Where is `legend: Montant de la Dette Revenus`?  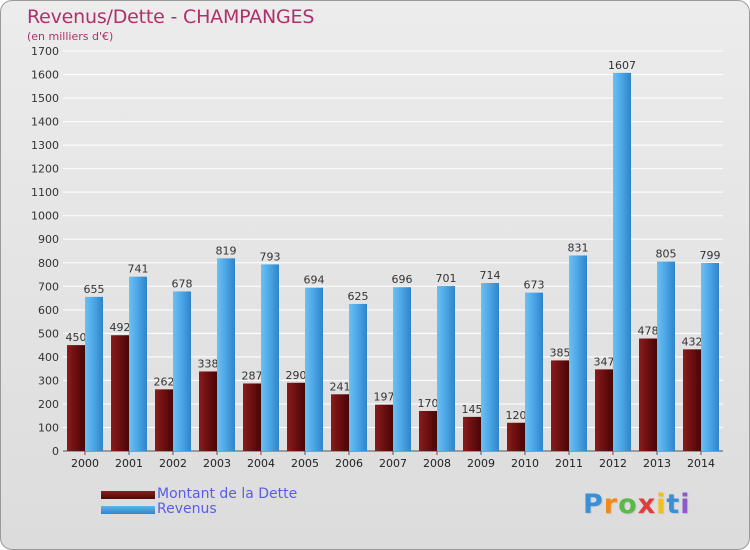
legend: Montant de la Dette Revenus is located at coordinates (199, 502).